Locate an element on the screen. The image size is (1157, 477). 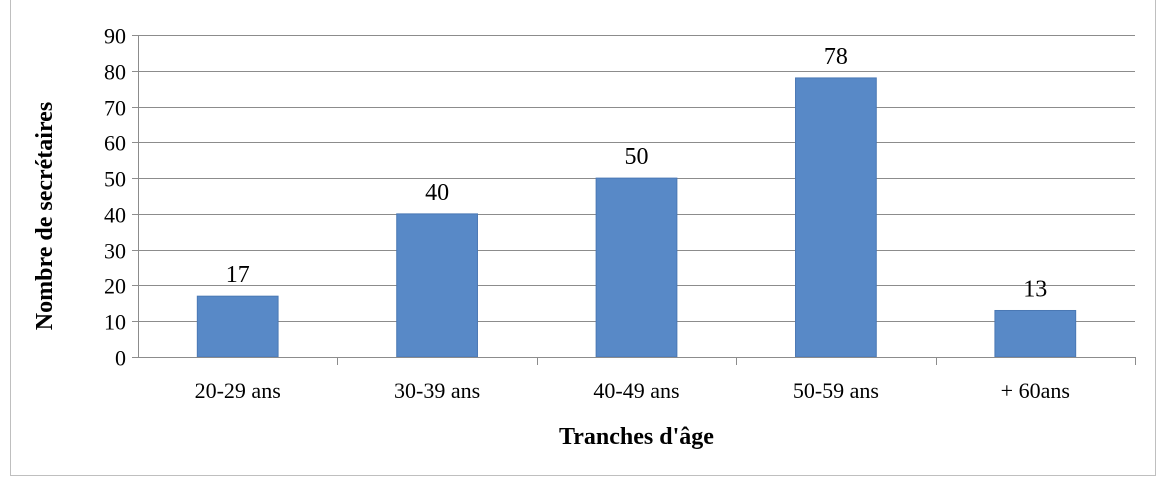
y-tick-label: 70 is located at coordinates (115, 108).